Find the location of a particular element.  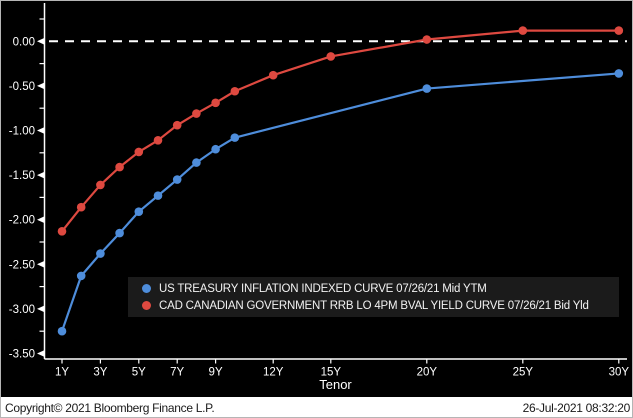

x-axis-title: Tenor is located at coordinates (335, 384).